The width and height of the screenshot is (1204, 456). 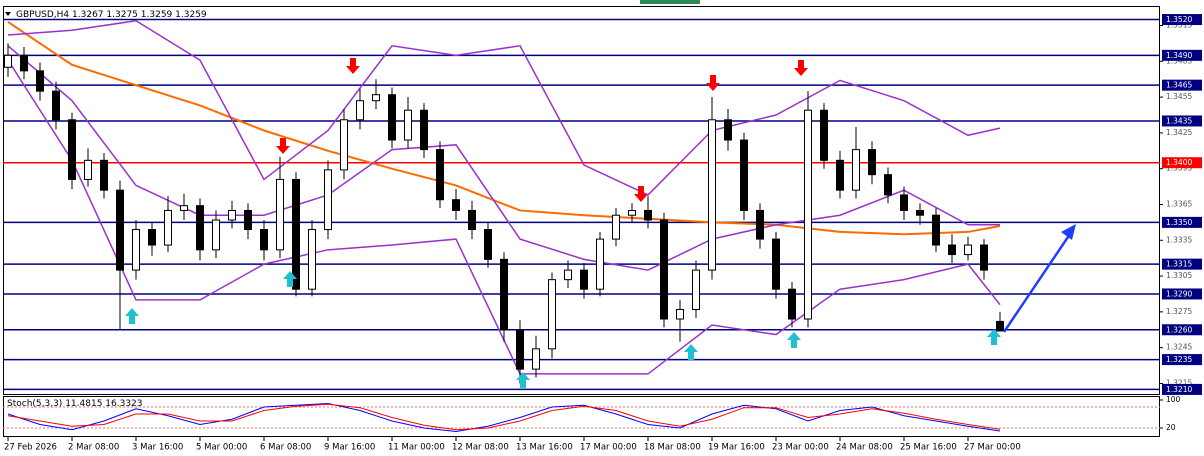 What do you see at coordinates (123, 404) in the screenshot?
I see `stoch-signal: 16.3323` at bounding box center [123, 404].